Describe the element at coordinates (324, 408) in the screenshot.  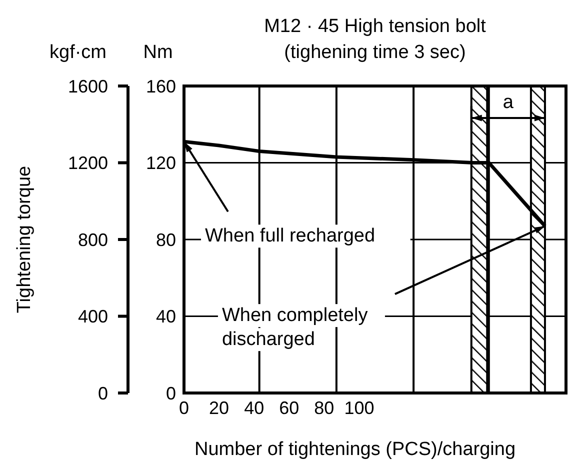
I see `x-tick-label: 80` at that location.